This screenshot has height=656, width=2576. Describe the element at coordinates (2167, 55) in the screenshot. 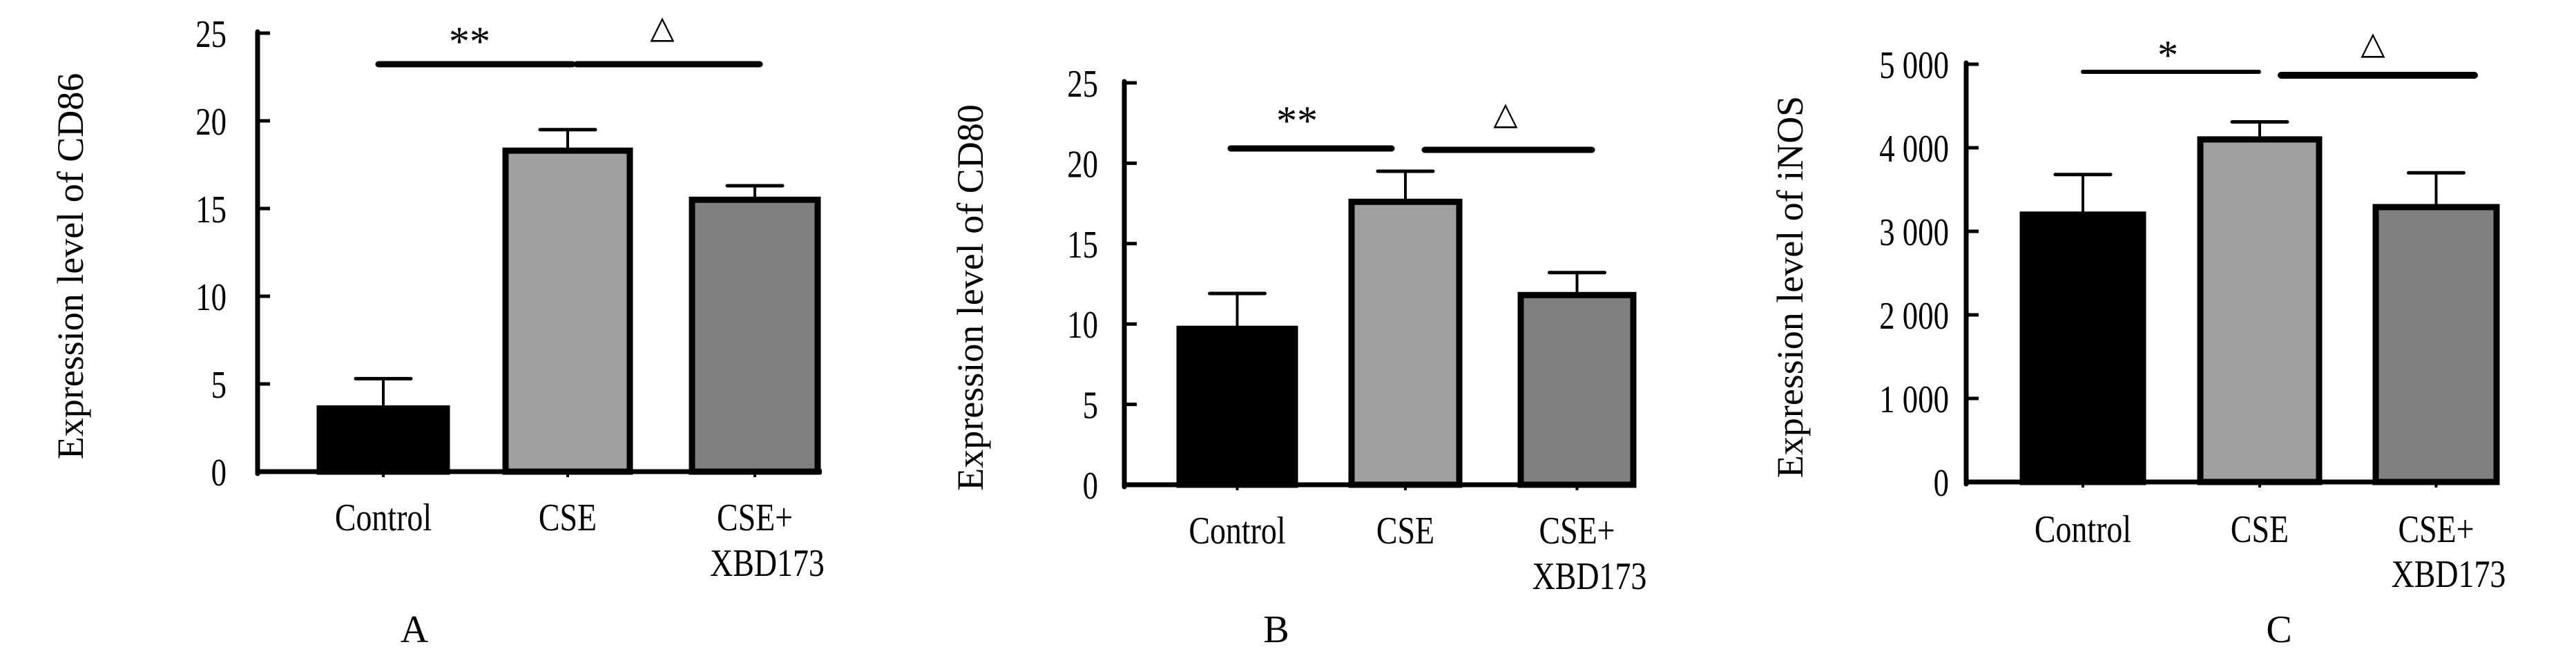

I see `significance-marker-asterisk: *` at that location.